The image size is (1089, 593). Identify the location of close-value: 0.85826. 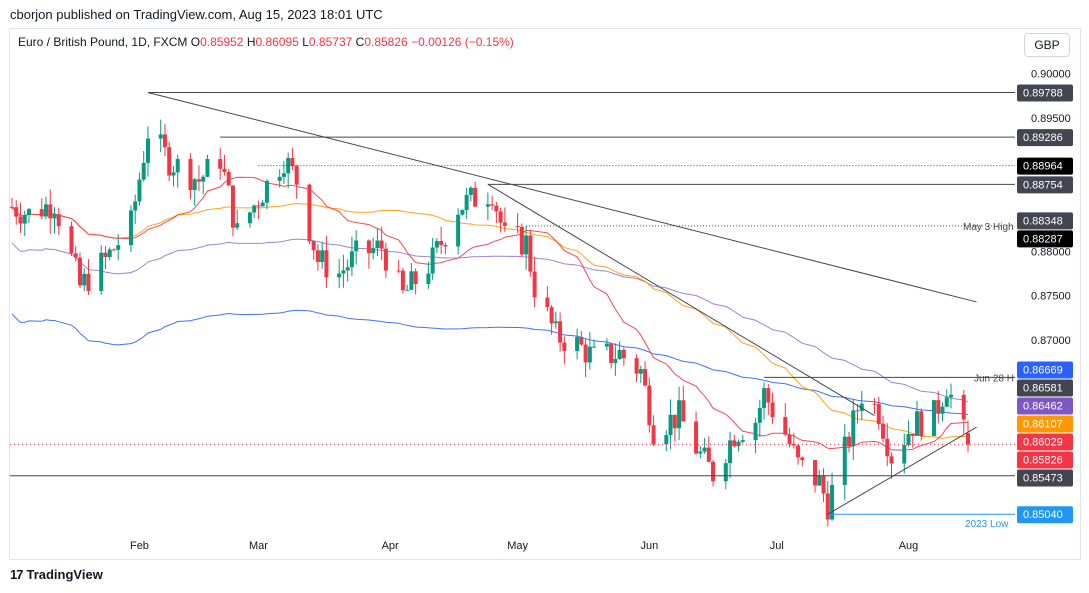
(386, 42).